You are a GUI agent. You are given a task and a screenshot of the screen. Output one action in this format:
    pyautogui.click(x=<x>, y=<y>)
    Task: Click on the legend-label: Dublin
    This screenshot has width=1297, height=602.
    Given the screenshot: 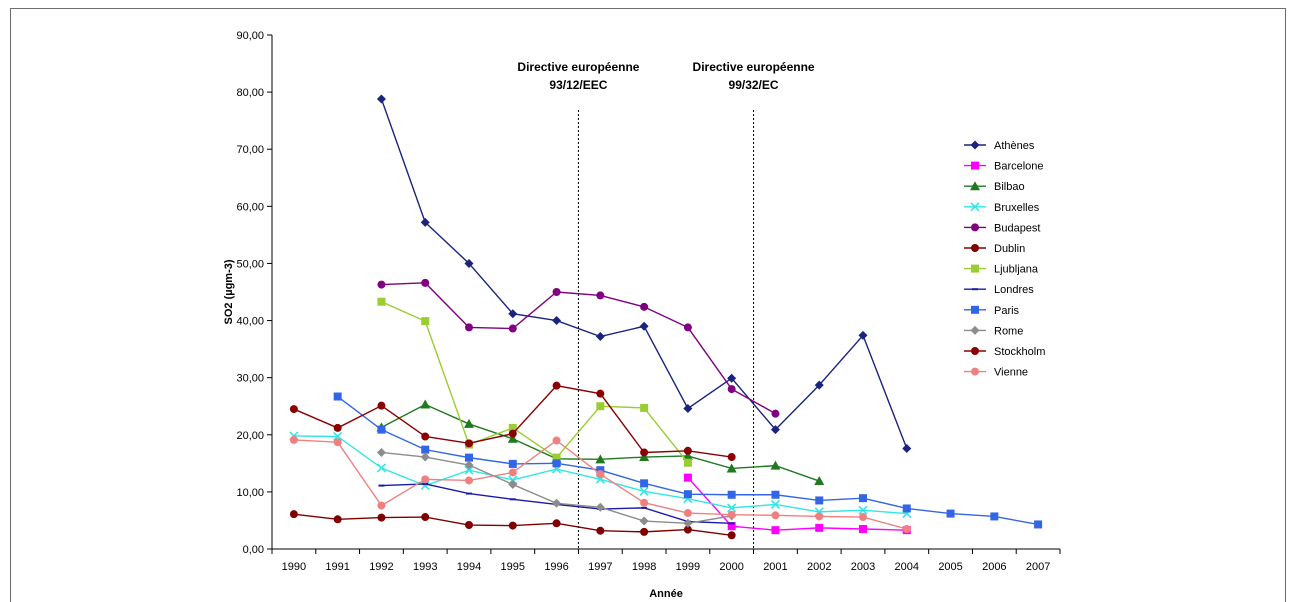 What is the action you would take?
    pyautogui.click(x=1009, y=249)
    